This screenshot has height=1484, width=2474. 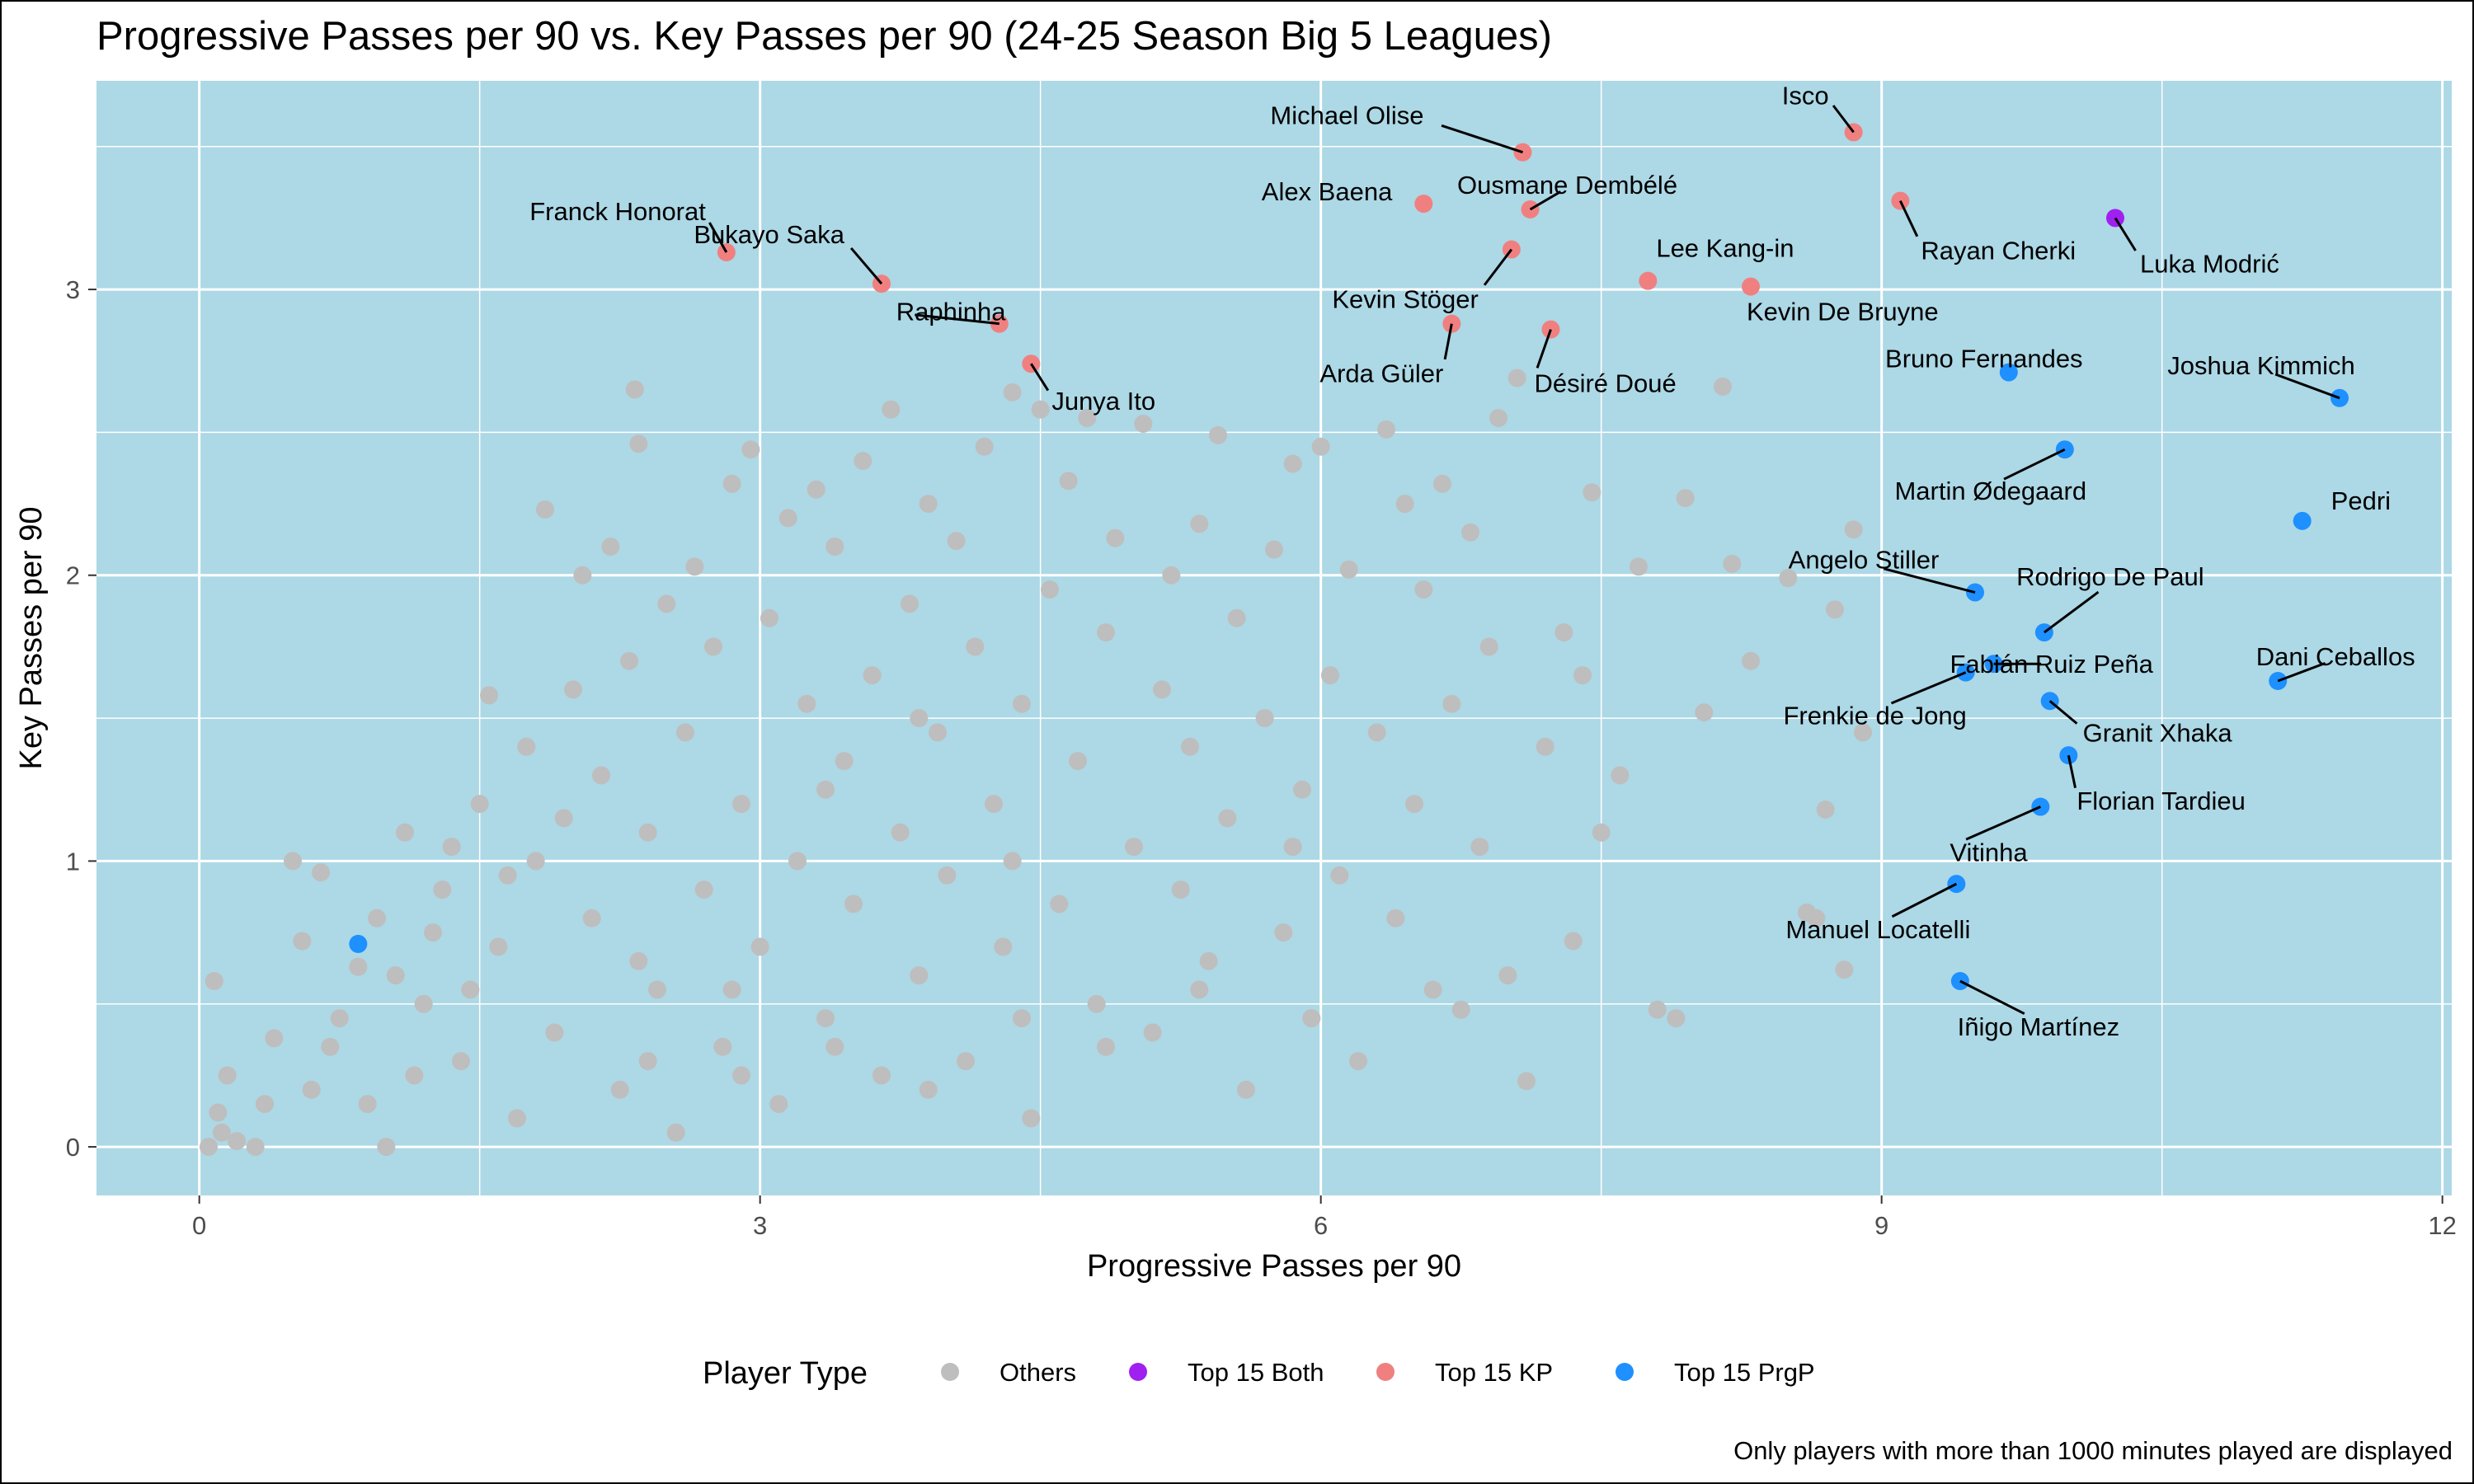 I want to click on label-raphinha: Raphinha, so click(x=951, y=312).